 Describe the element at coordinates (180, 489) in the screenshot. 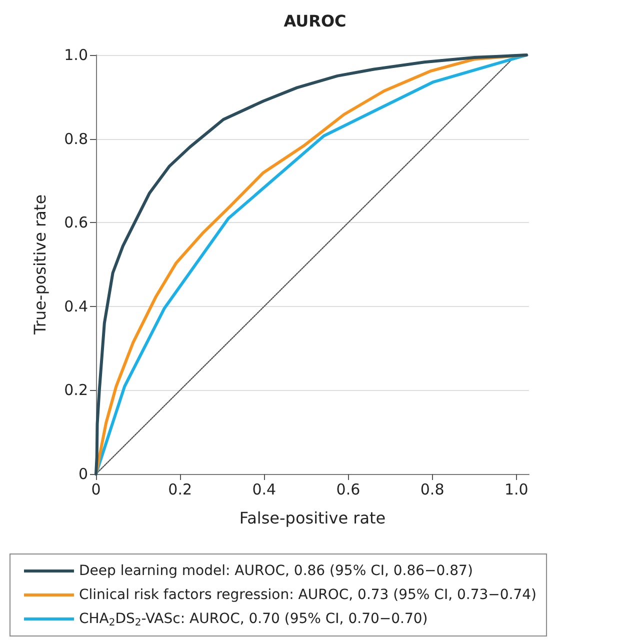

I see `x-tick-label: 0.2` at that location.